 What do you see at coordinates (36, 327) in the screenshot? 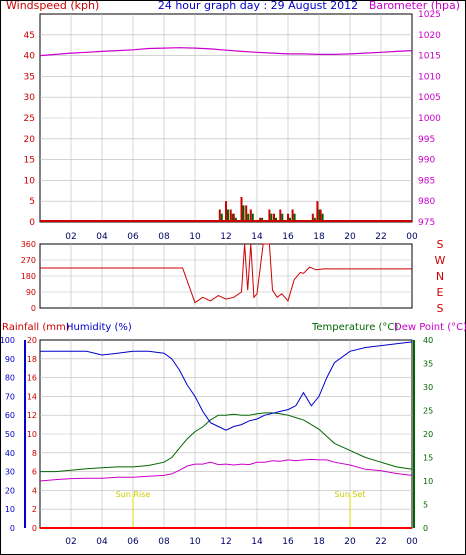
I see `rainfall-axis-title: Rainfall (mm)` at bounding box center [36, 327].